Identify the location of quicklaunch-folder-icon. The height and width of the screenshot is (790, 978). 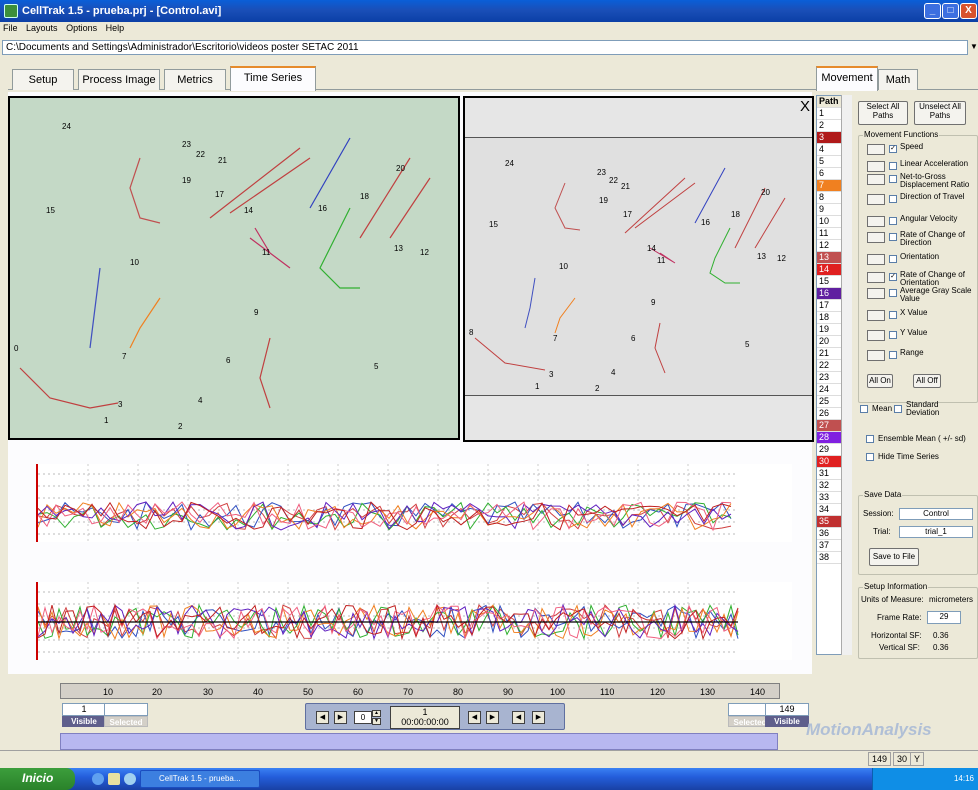
(114, 779).